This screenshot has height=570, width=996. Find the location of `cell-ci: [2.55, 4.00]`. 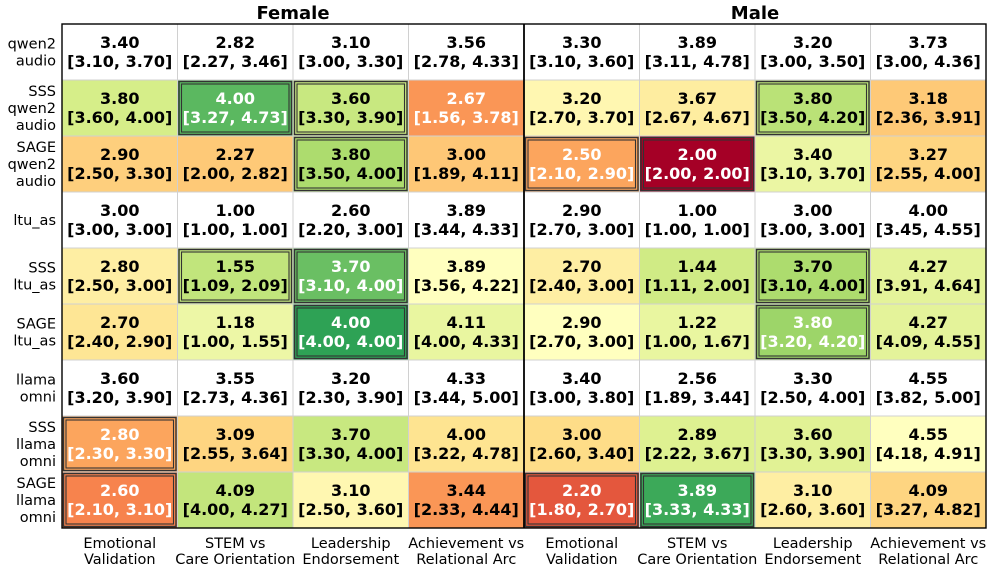

cell-ci: [2.55, 4.00] is located at coordinates (928, 173).